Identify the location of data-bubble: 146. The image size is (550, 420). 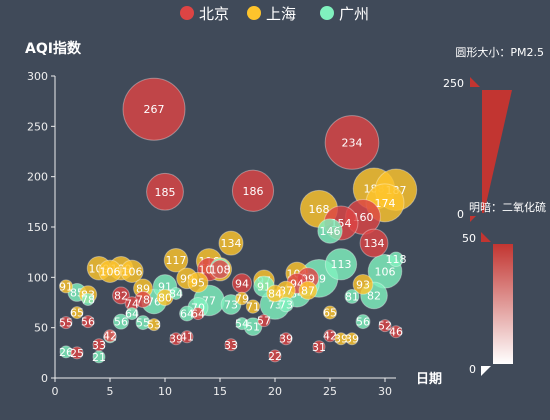
(330, 231).